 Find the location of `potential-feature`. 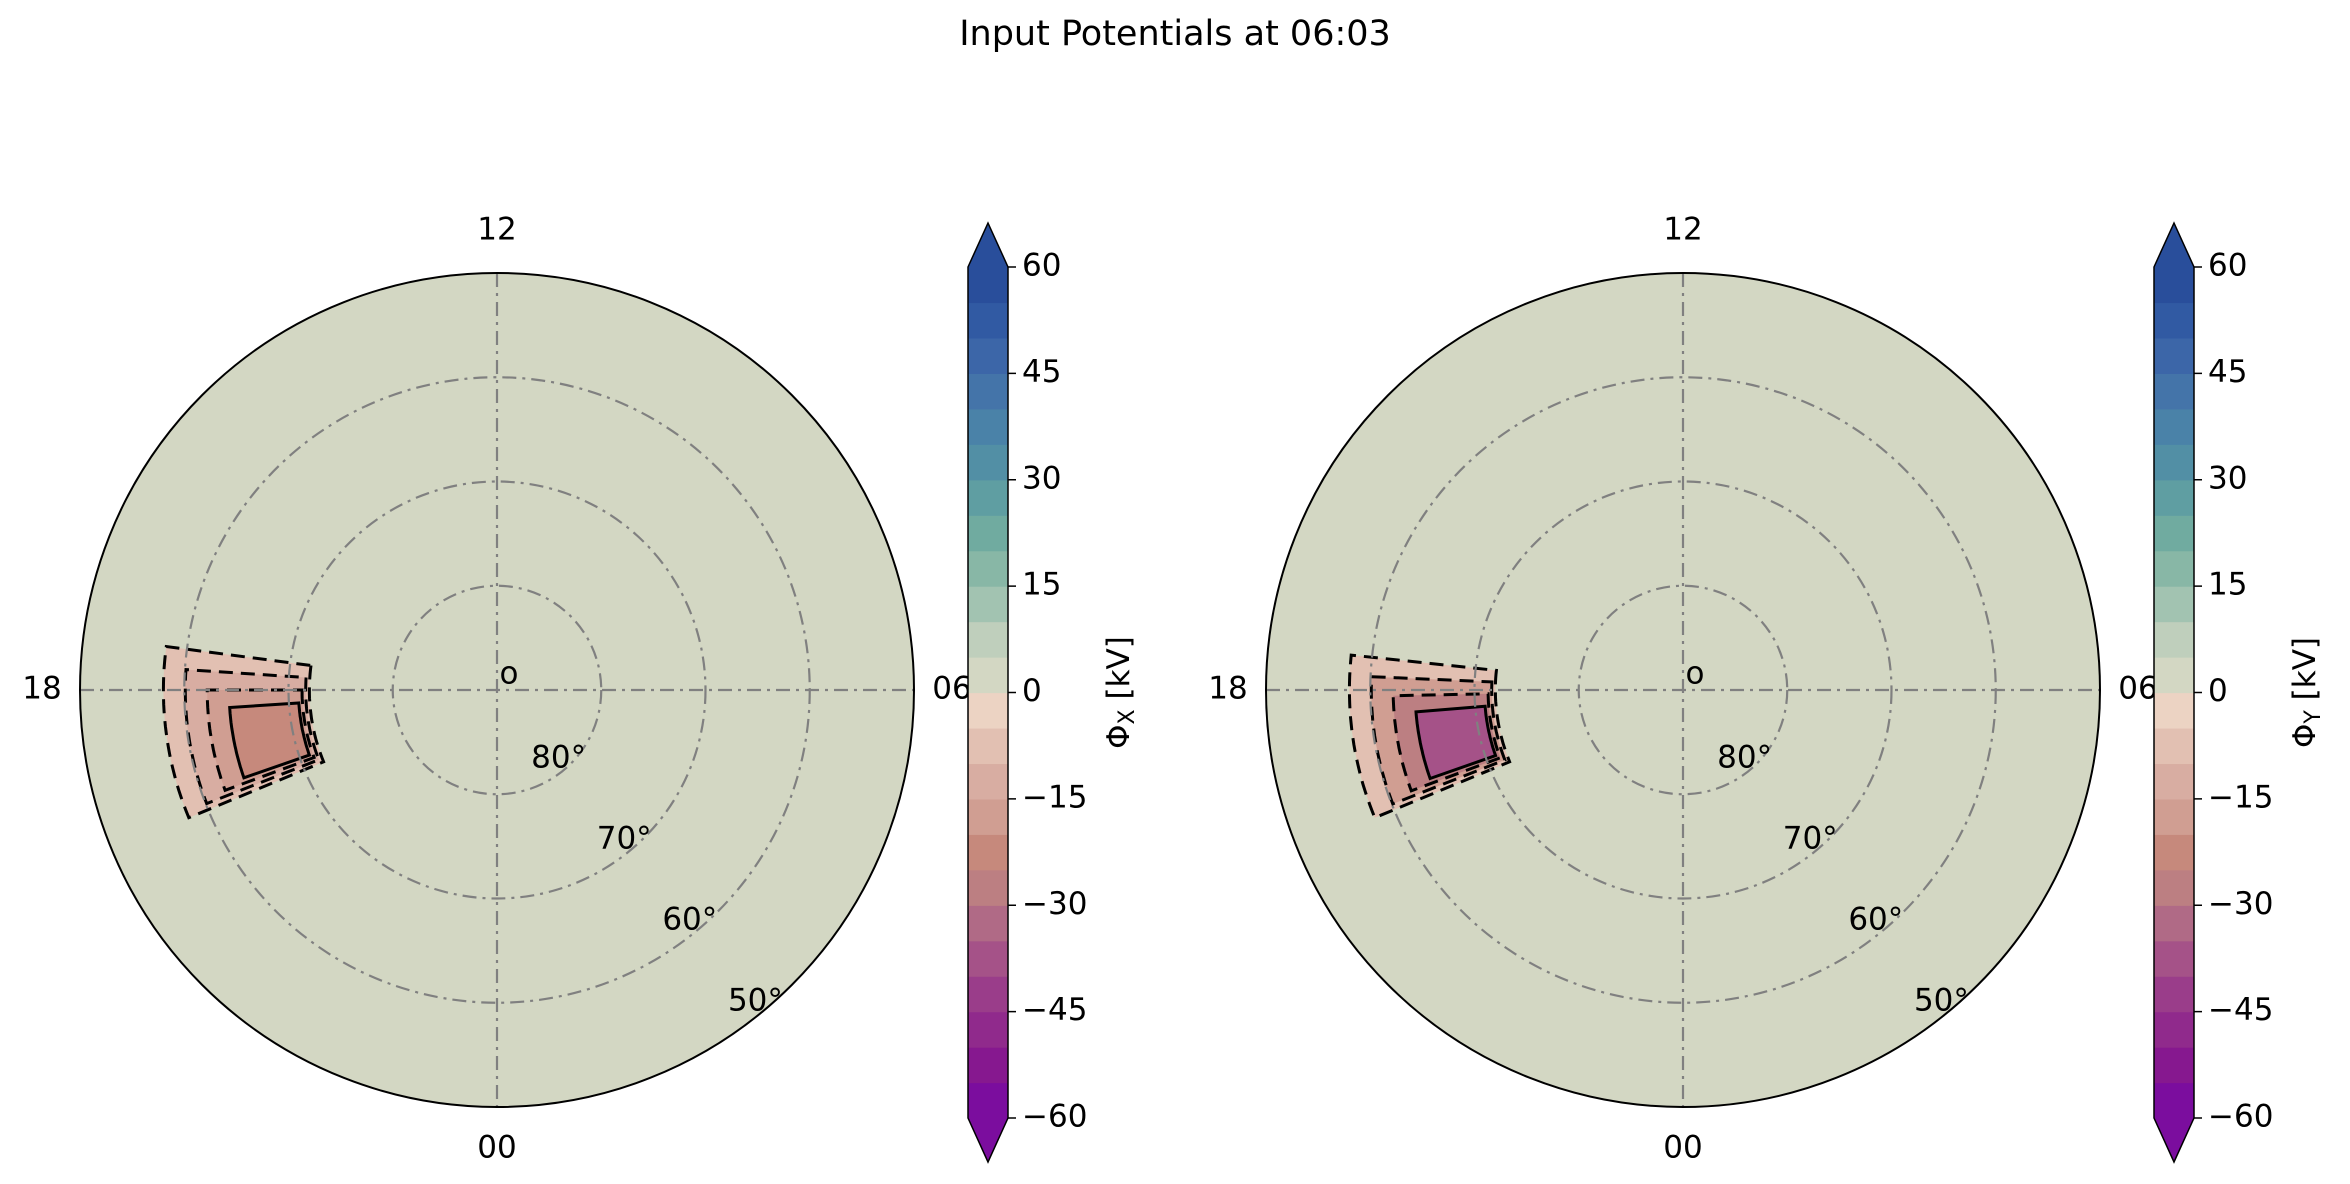

potential-feature is located at coordinates (1429, 736).